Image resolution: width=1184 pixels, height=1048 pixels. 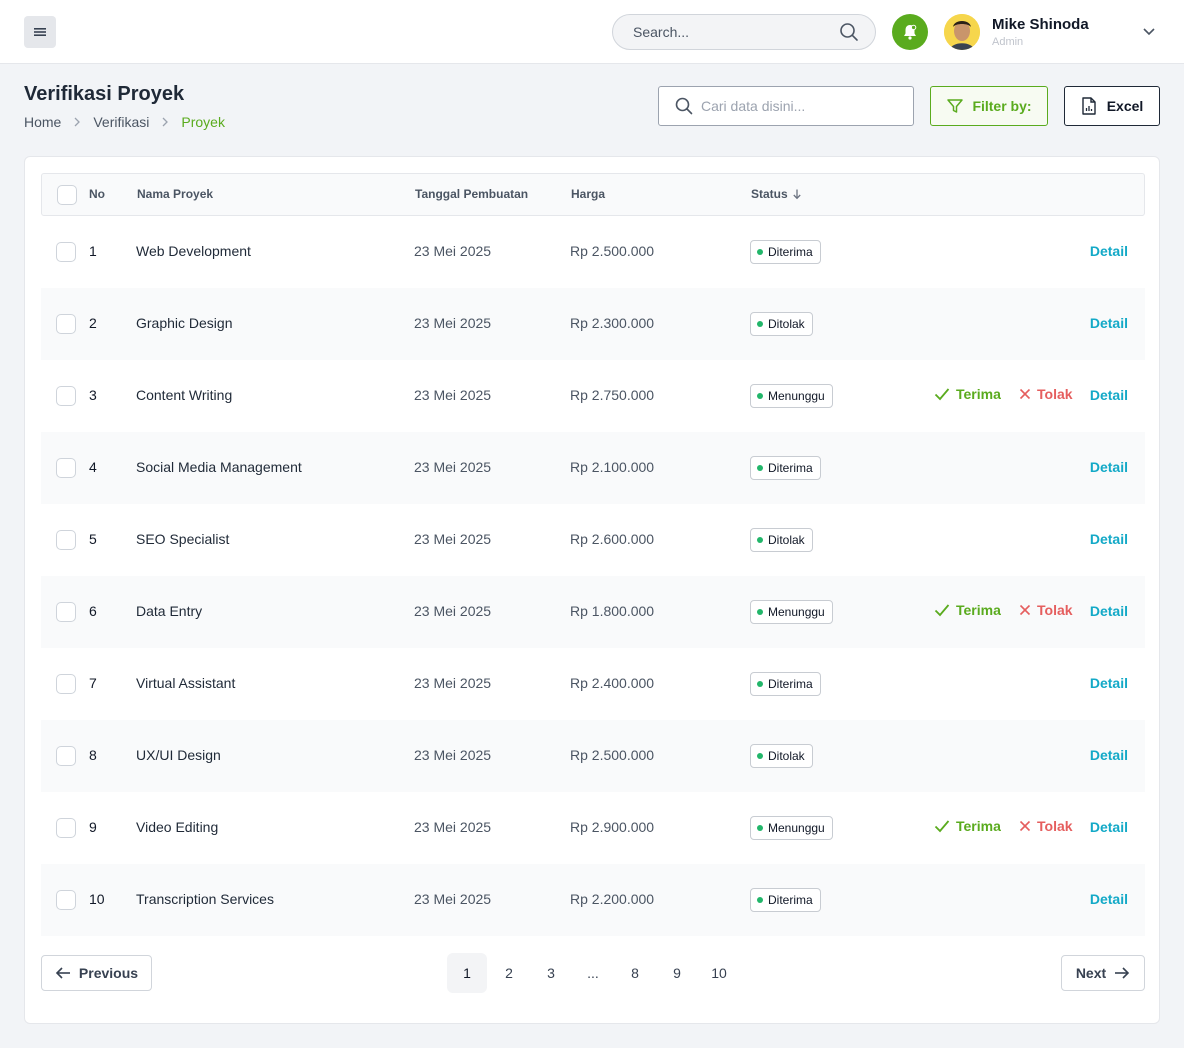 What do you see at coordinates (97, 194) in the screenshot?
I see `column-header-no: No` at bounding box center [97, 194].